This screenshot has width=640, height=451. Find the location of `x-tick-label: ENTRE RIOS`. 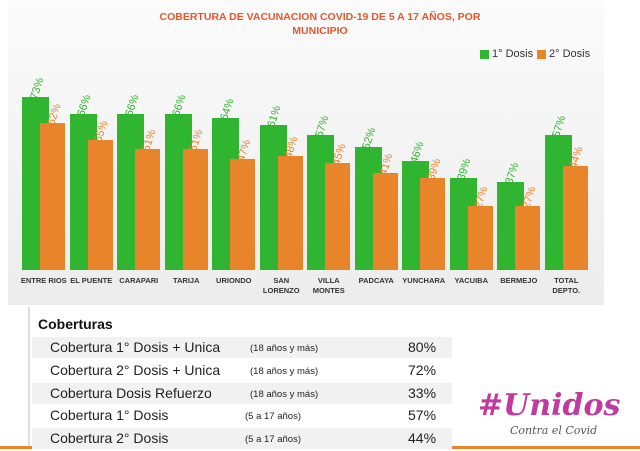

x-tick-label: ENTRE RIOS is located at coordinates (43, 280).